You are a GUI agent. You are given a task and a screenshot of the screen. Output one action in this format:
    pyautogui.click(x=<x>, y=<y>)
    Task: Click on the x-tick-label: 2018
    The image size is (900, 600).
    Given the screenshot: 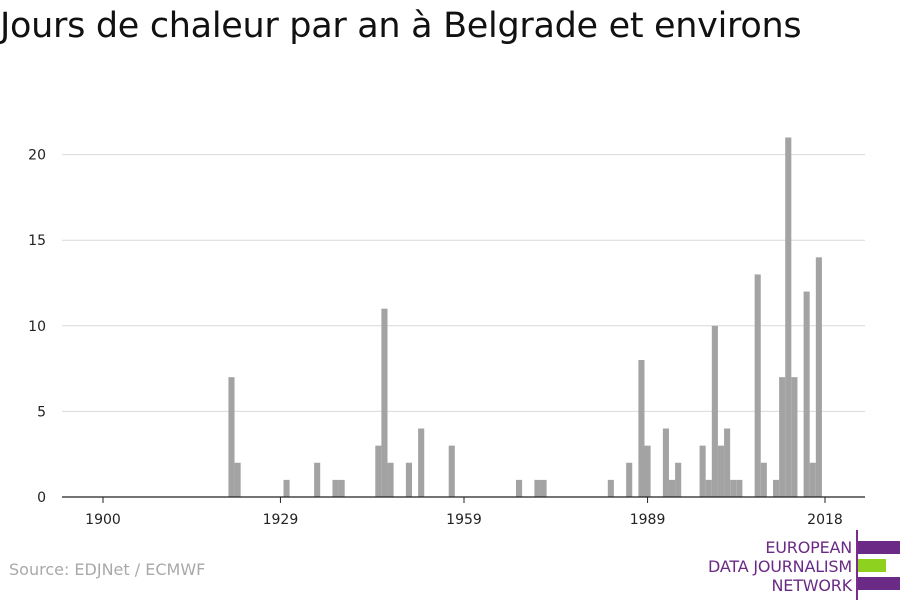 What is the action you would take?
    pyautogui.click(x=825, y=520)
    